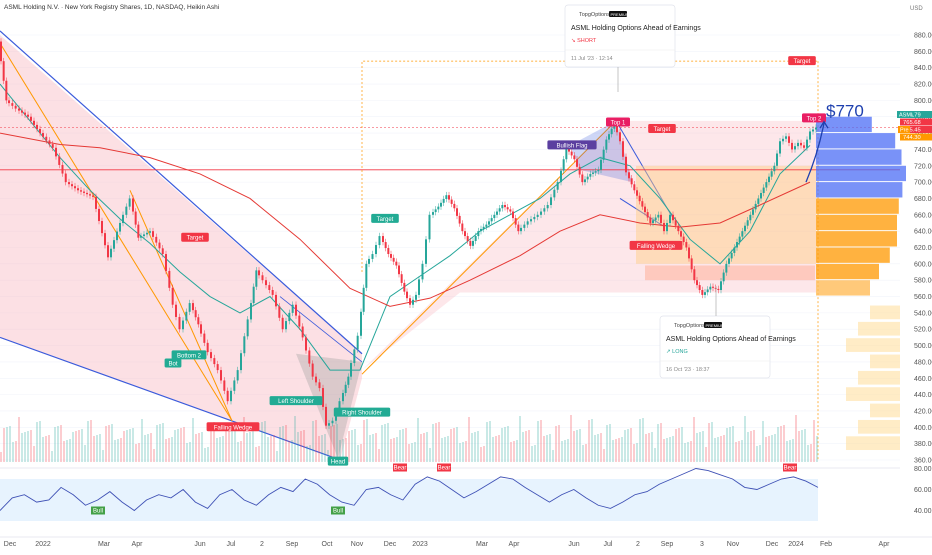  What do you see at coordinates (667, 544) in the screenshot?
I see `x-tick-label: Sep` at bounding box center [667, 544].